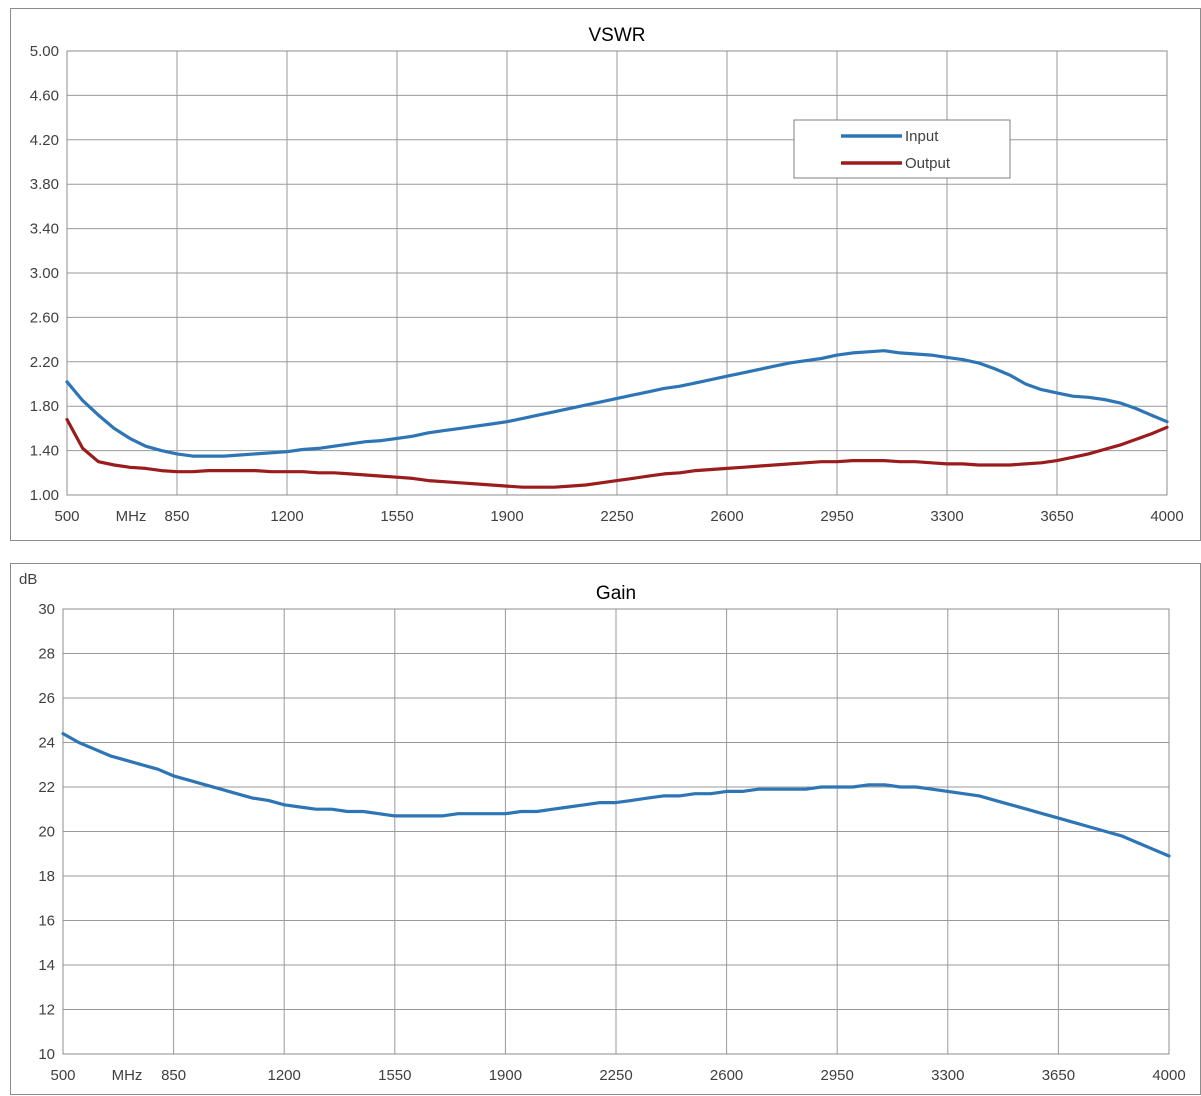 This screenshot has height=1096, width=1201. Describe the element at coordinates (44, 495) in the screenshot. I see `y-tick-label: 1.00` at that location.